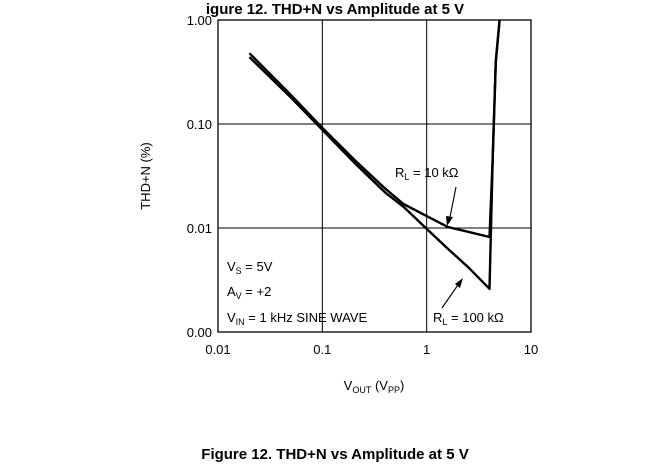  Describe the element at coordinates (459, 283) in the screenshot. I see `arrowhead-rl-100k` at that location.